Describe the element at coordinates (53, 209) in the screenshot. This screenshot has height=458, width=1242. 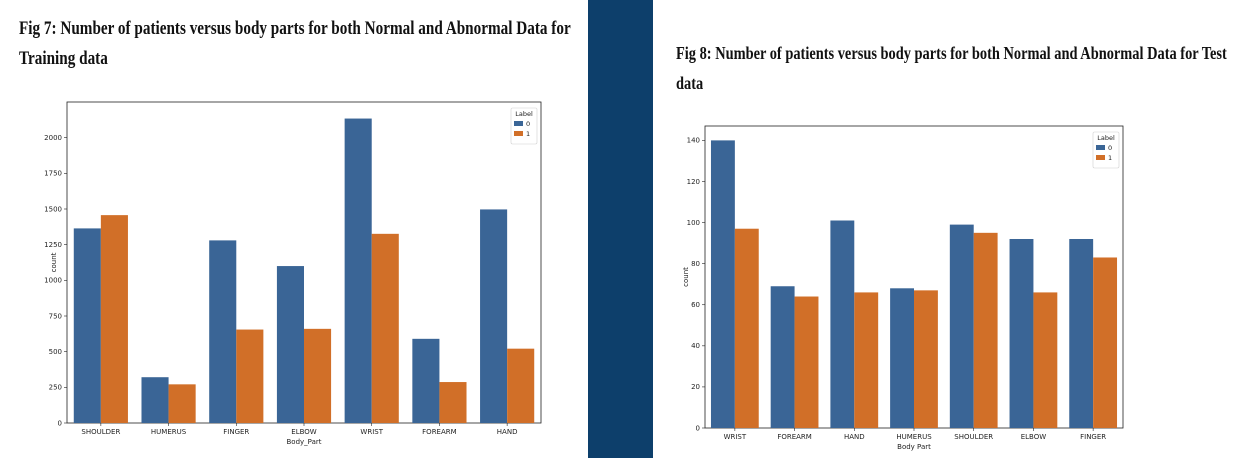
I see `y-tick-label: 1500` at that location.